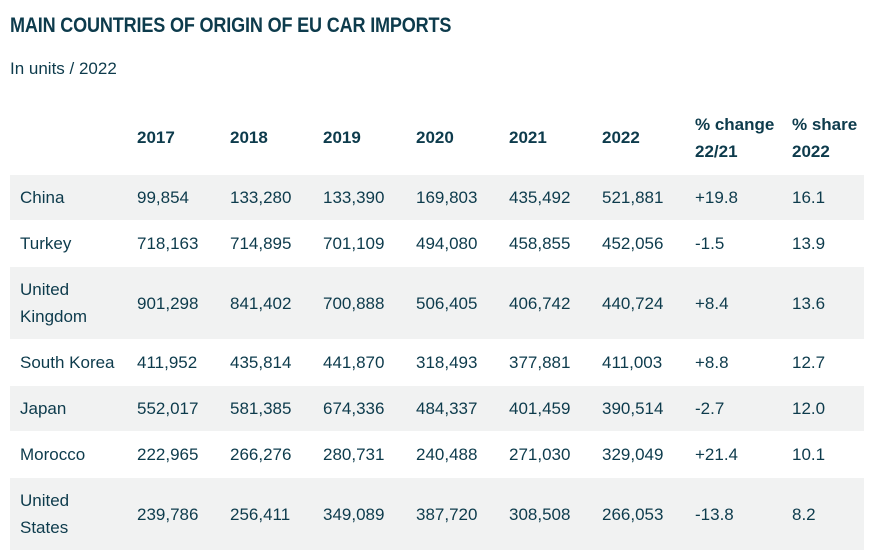 The width and height of the screenshot is (869, 558). What do you see at coordinates (173, 409) in the screenshot?
I see `cell-value-2017: 552,017` at bounding box center [173, 409].